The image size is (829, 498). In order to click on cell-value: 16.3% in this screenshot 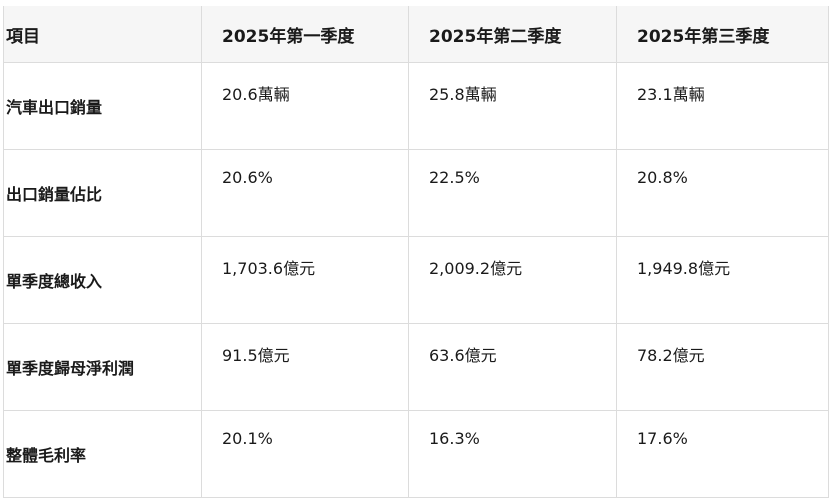, I will do `click(454, 438)`.